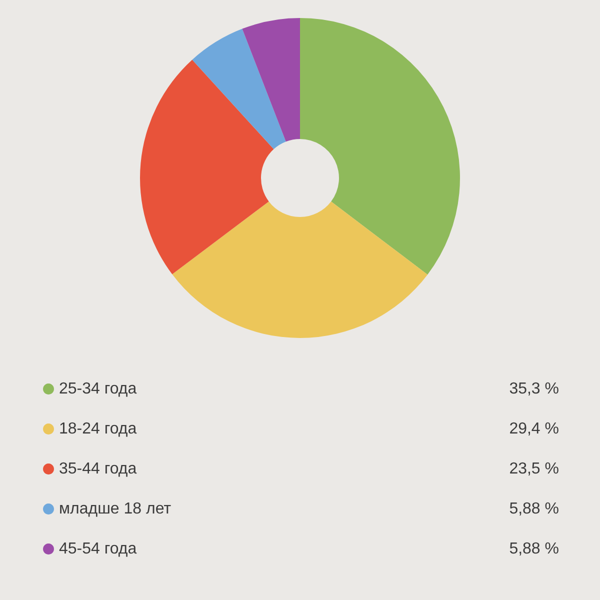 Image resolution: width=600 pixels, height=600 pixels. What do you see at coordinates (534, 469) in the screenshot?
I see `data-label: 23,5 %` at bounding box center [534, 469].